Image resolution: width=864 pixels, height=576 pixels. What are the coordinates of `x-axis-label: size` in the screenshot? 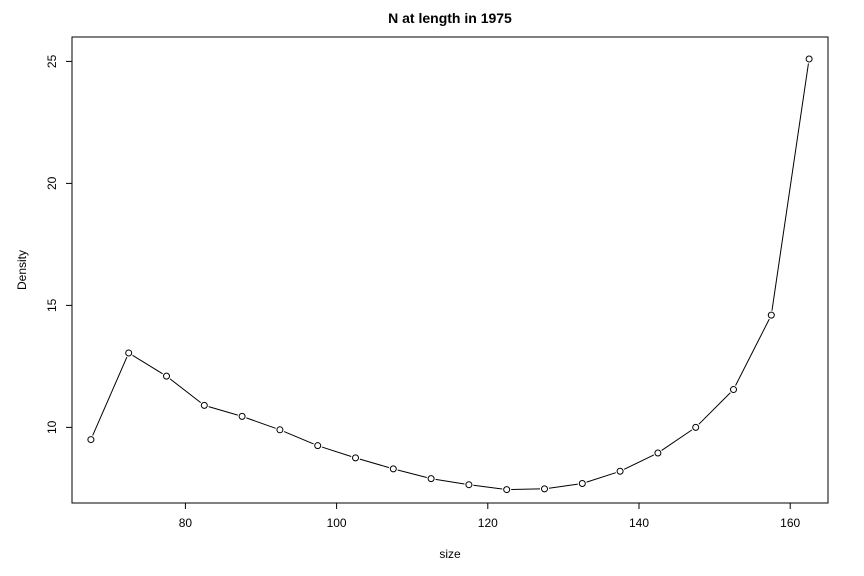 It's located at (450, 554).